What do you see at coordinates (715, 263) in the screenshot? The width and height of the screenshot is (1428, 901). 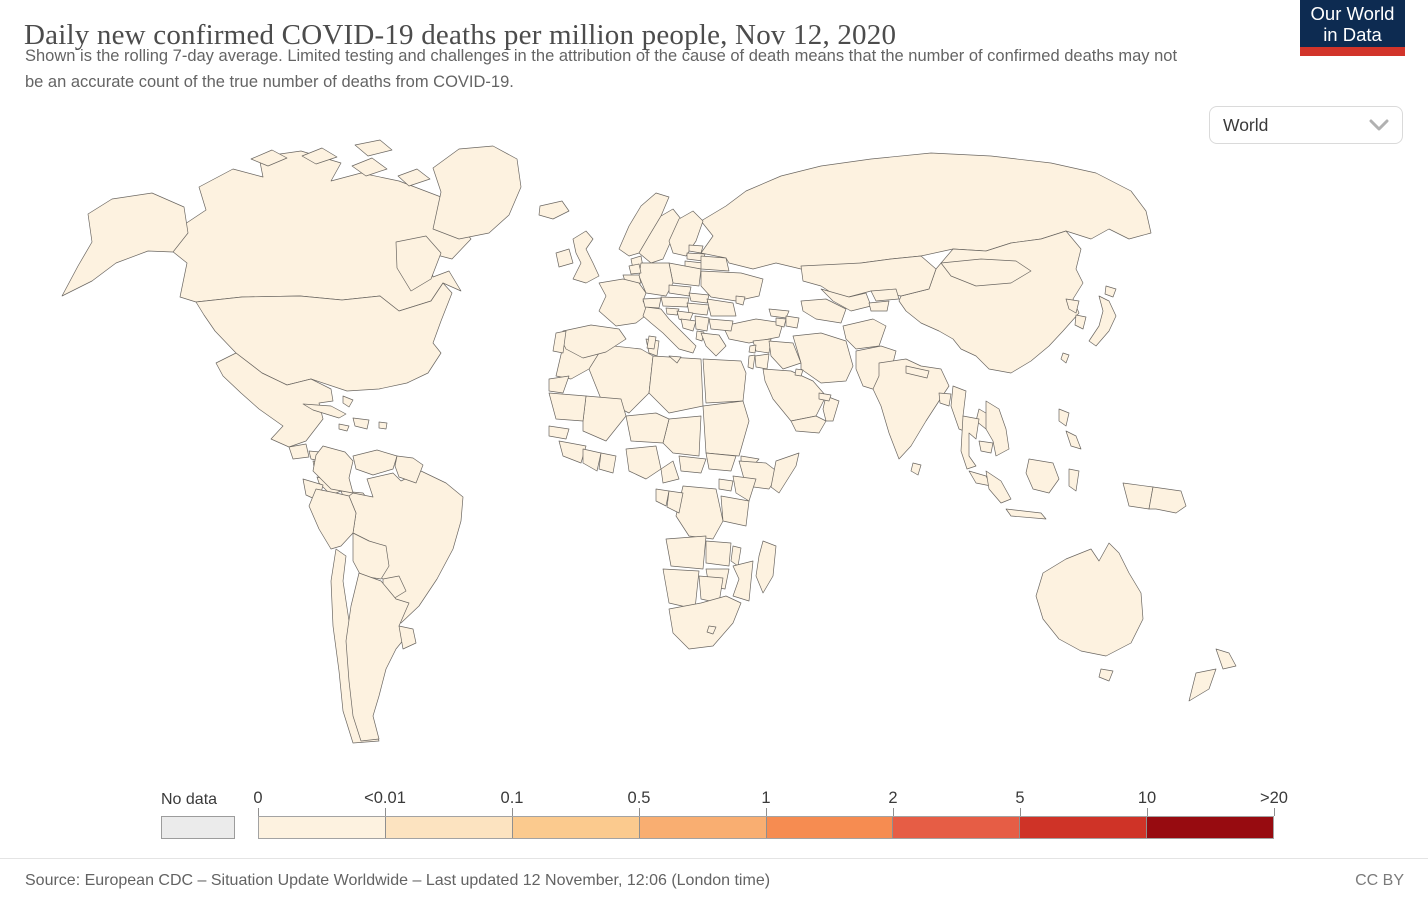 I see `country-belarus` at bounding box center [715, 263].